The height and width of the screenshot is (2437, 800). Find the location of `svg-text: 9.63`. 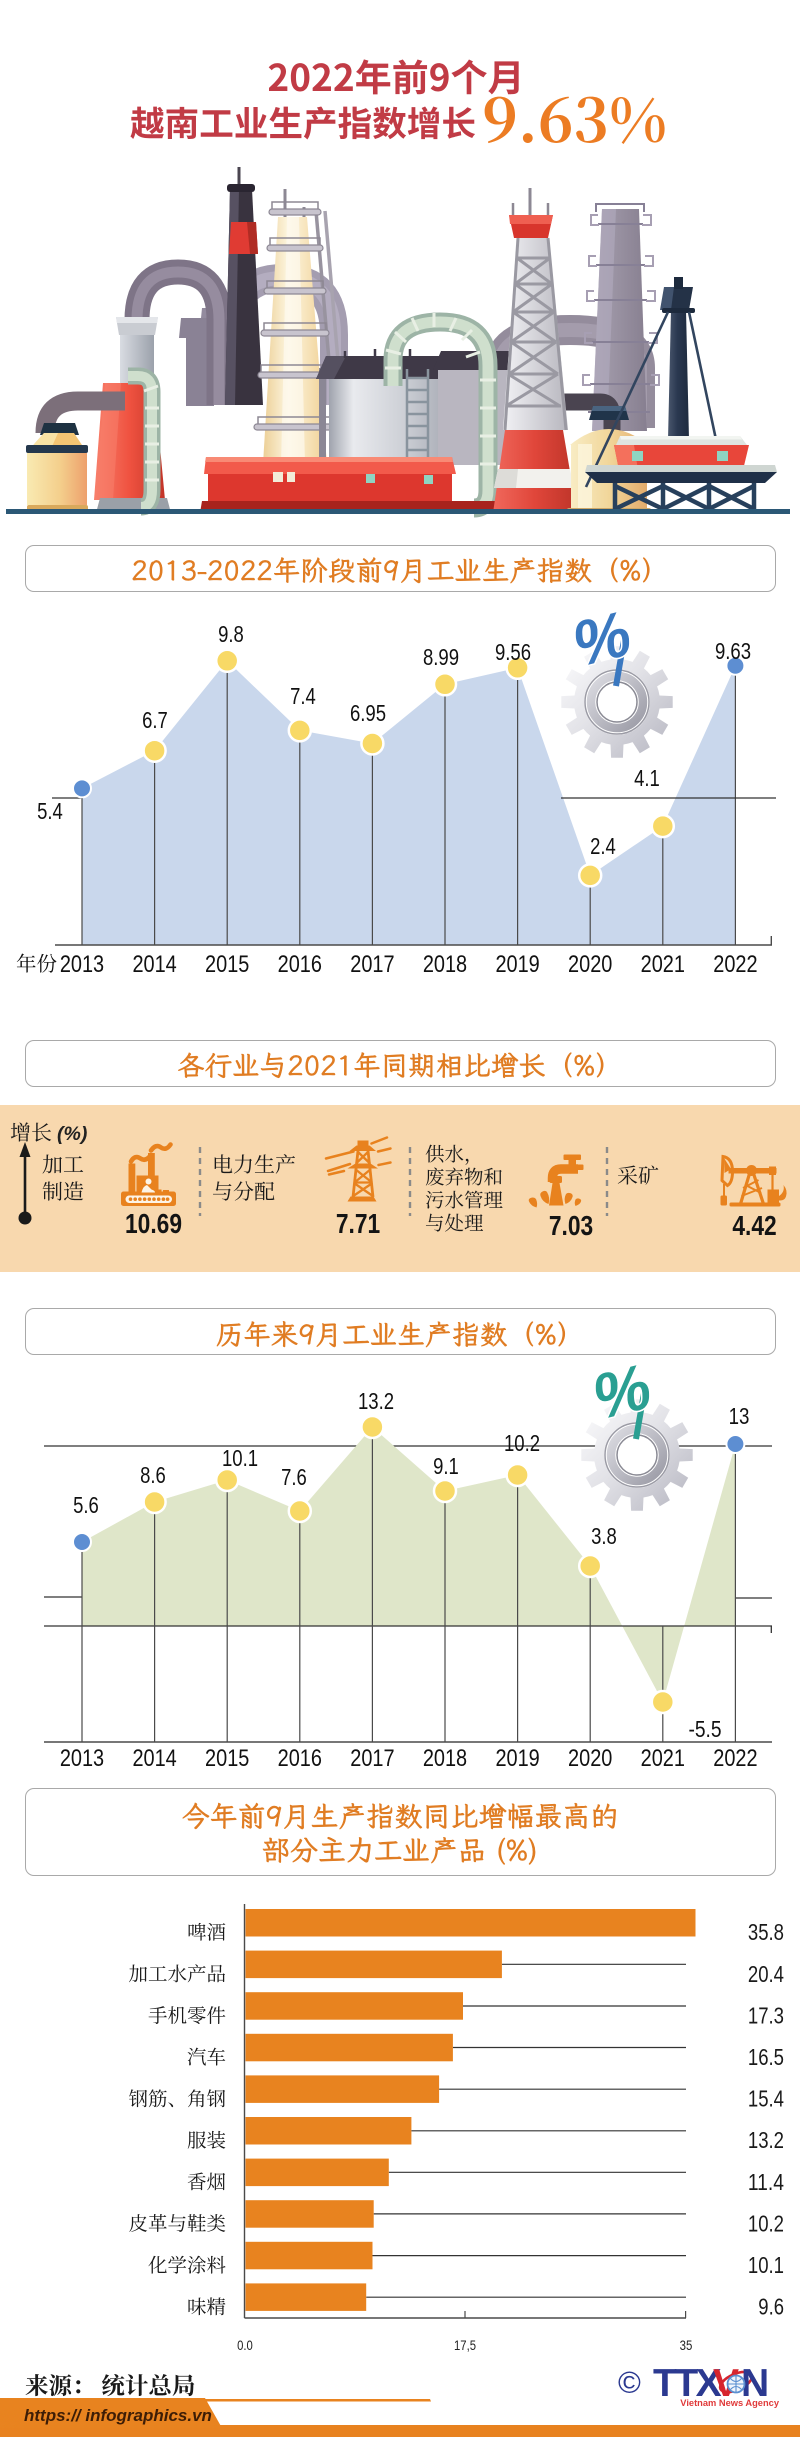

svg-text: 9.63 is located at coordinates (733, 651).